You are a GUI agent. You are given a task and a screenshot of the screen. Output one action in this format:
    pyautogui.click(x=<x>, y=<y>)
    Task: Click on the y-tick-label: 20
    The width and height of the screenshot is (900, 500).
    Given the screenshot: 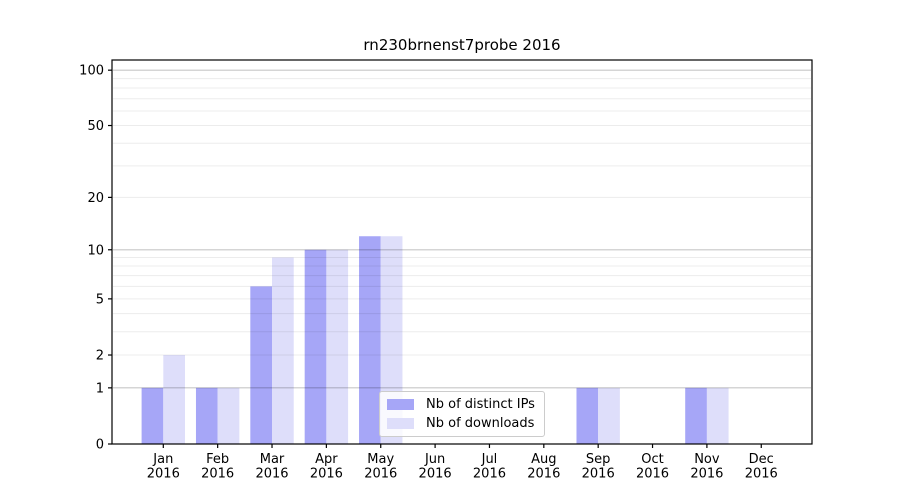 What is the action you would take?
    pyautogui.click(x=95, y=198)
    